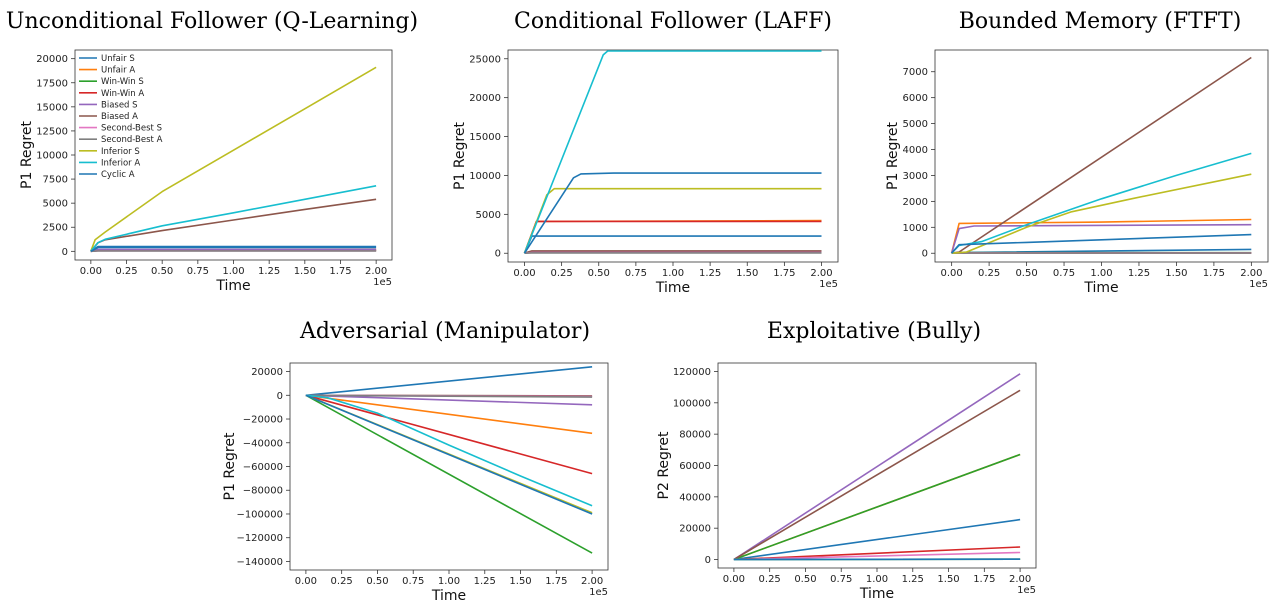 This screenshot has width=1279, height=602. I want to click on y-tick-label: 12500, so click(52, 131).